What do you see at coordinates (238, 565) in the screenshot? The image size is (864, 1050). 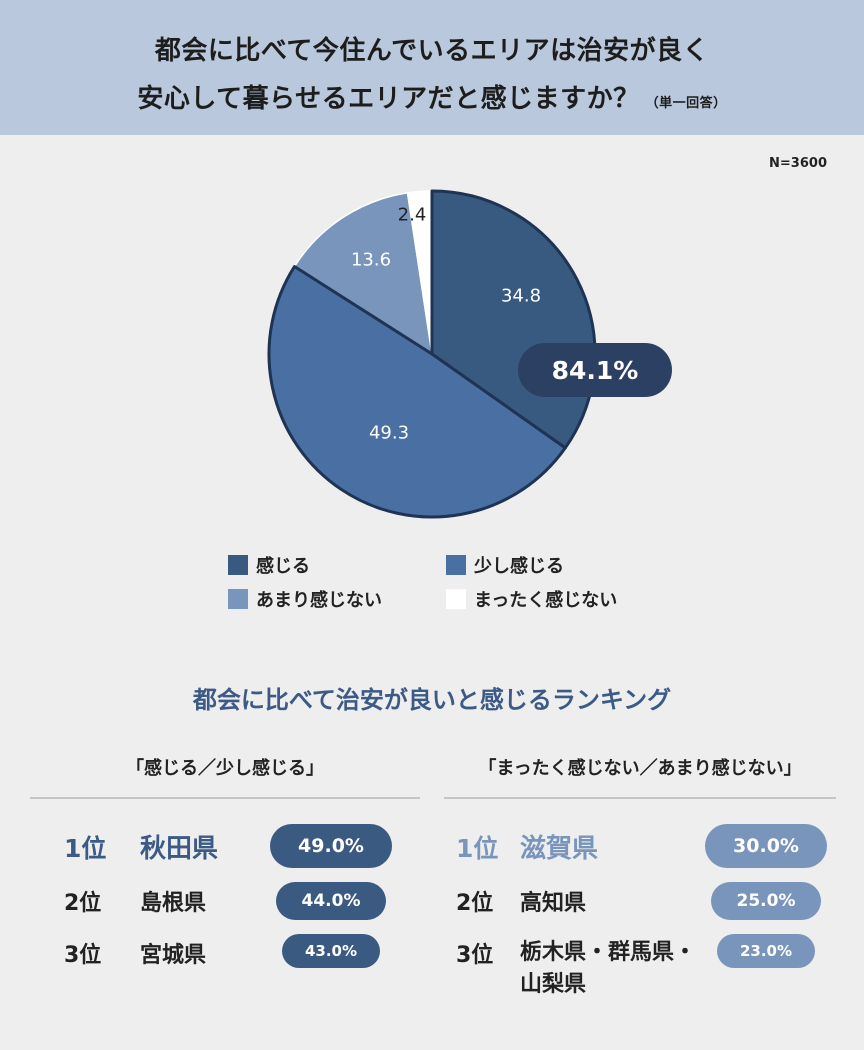 I see `legend-swatch-feel` at bounding box center [238, 565].